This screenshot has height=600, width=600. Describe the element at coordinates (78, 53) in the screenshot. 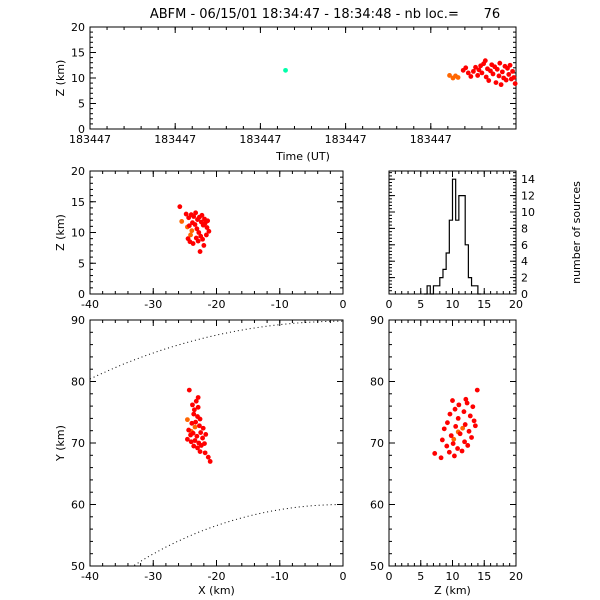

I see `y-tick-label: 15` at that location.